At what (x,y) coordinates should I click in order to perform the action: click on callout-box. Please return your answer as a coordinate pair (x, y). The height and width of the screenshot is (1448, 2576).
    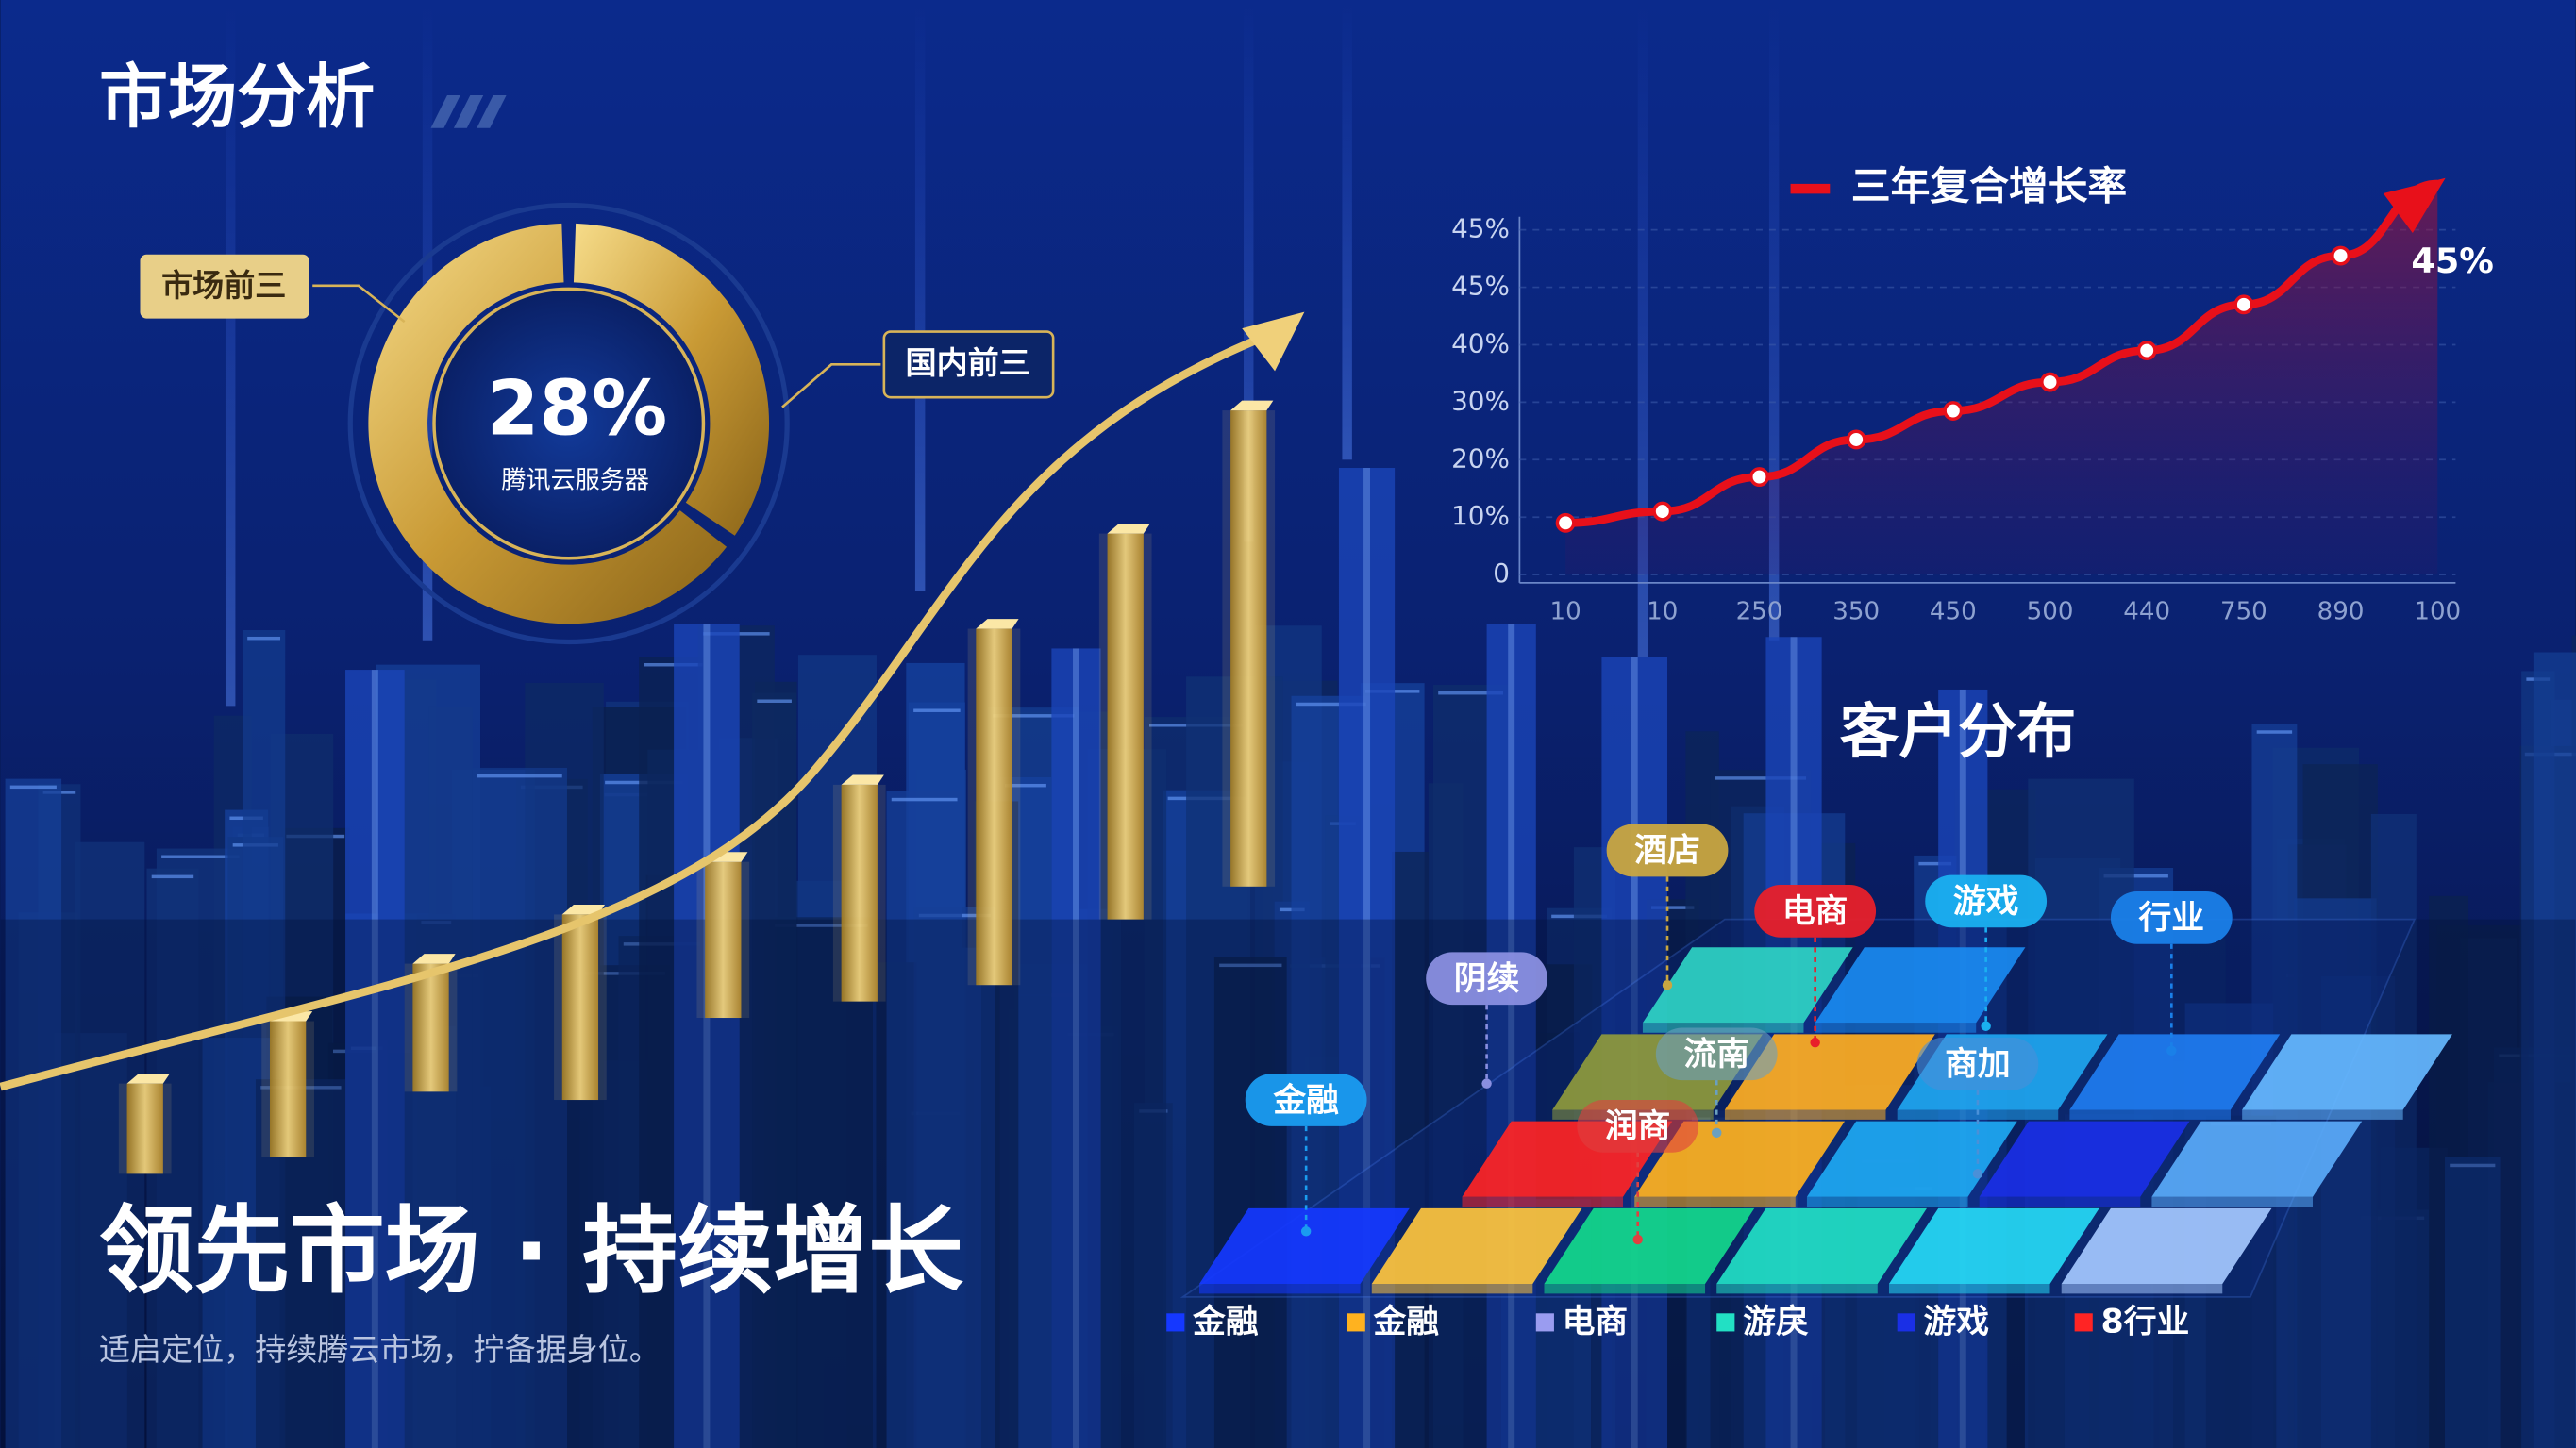
    Looking at the image, I should click on (224, 287).